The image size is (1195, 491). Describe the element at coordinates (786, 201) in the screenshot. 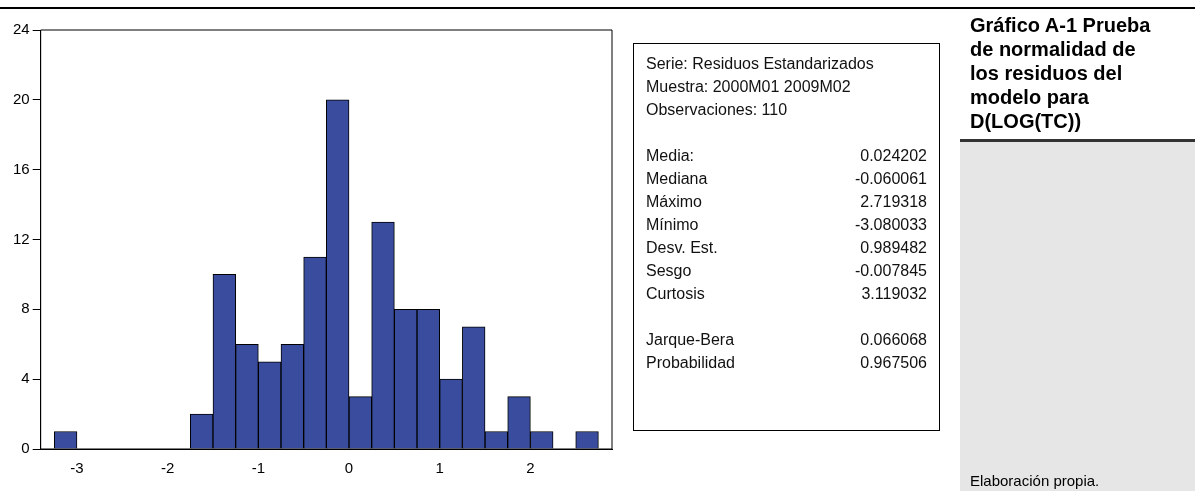

I see `text: Máximo 2.719318` at that location.